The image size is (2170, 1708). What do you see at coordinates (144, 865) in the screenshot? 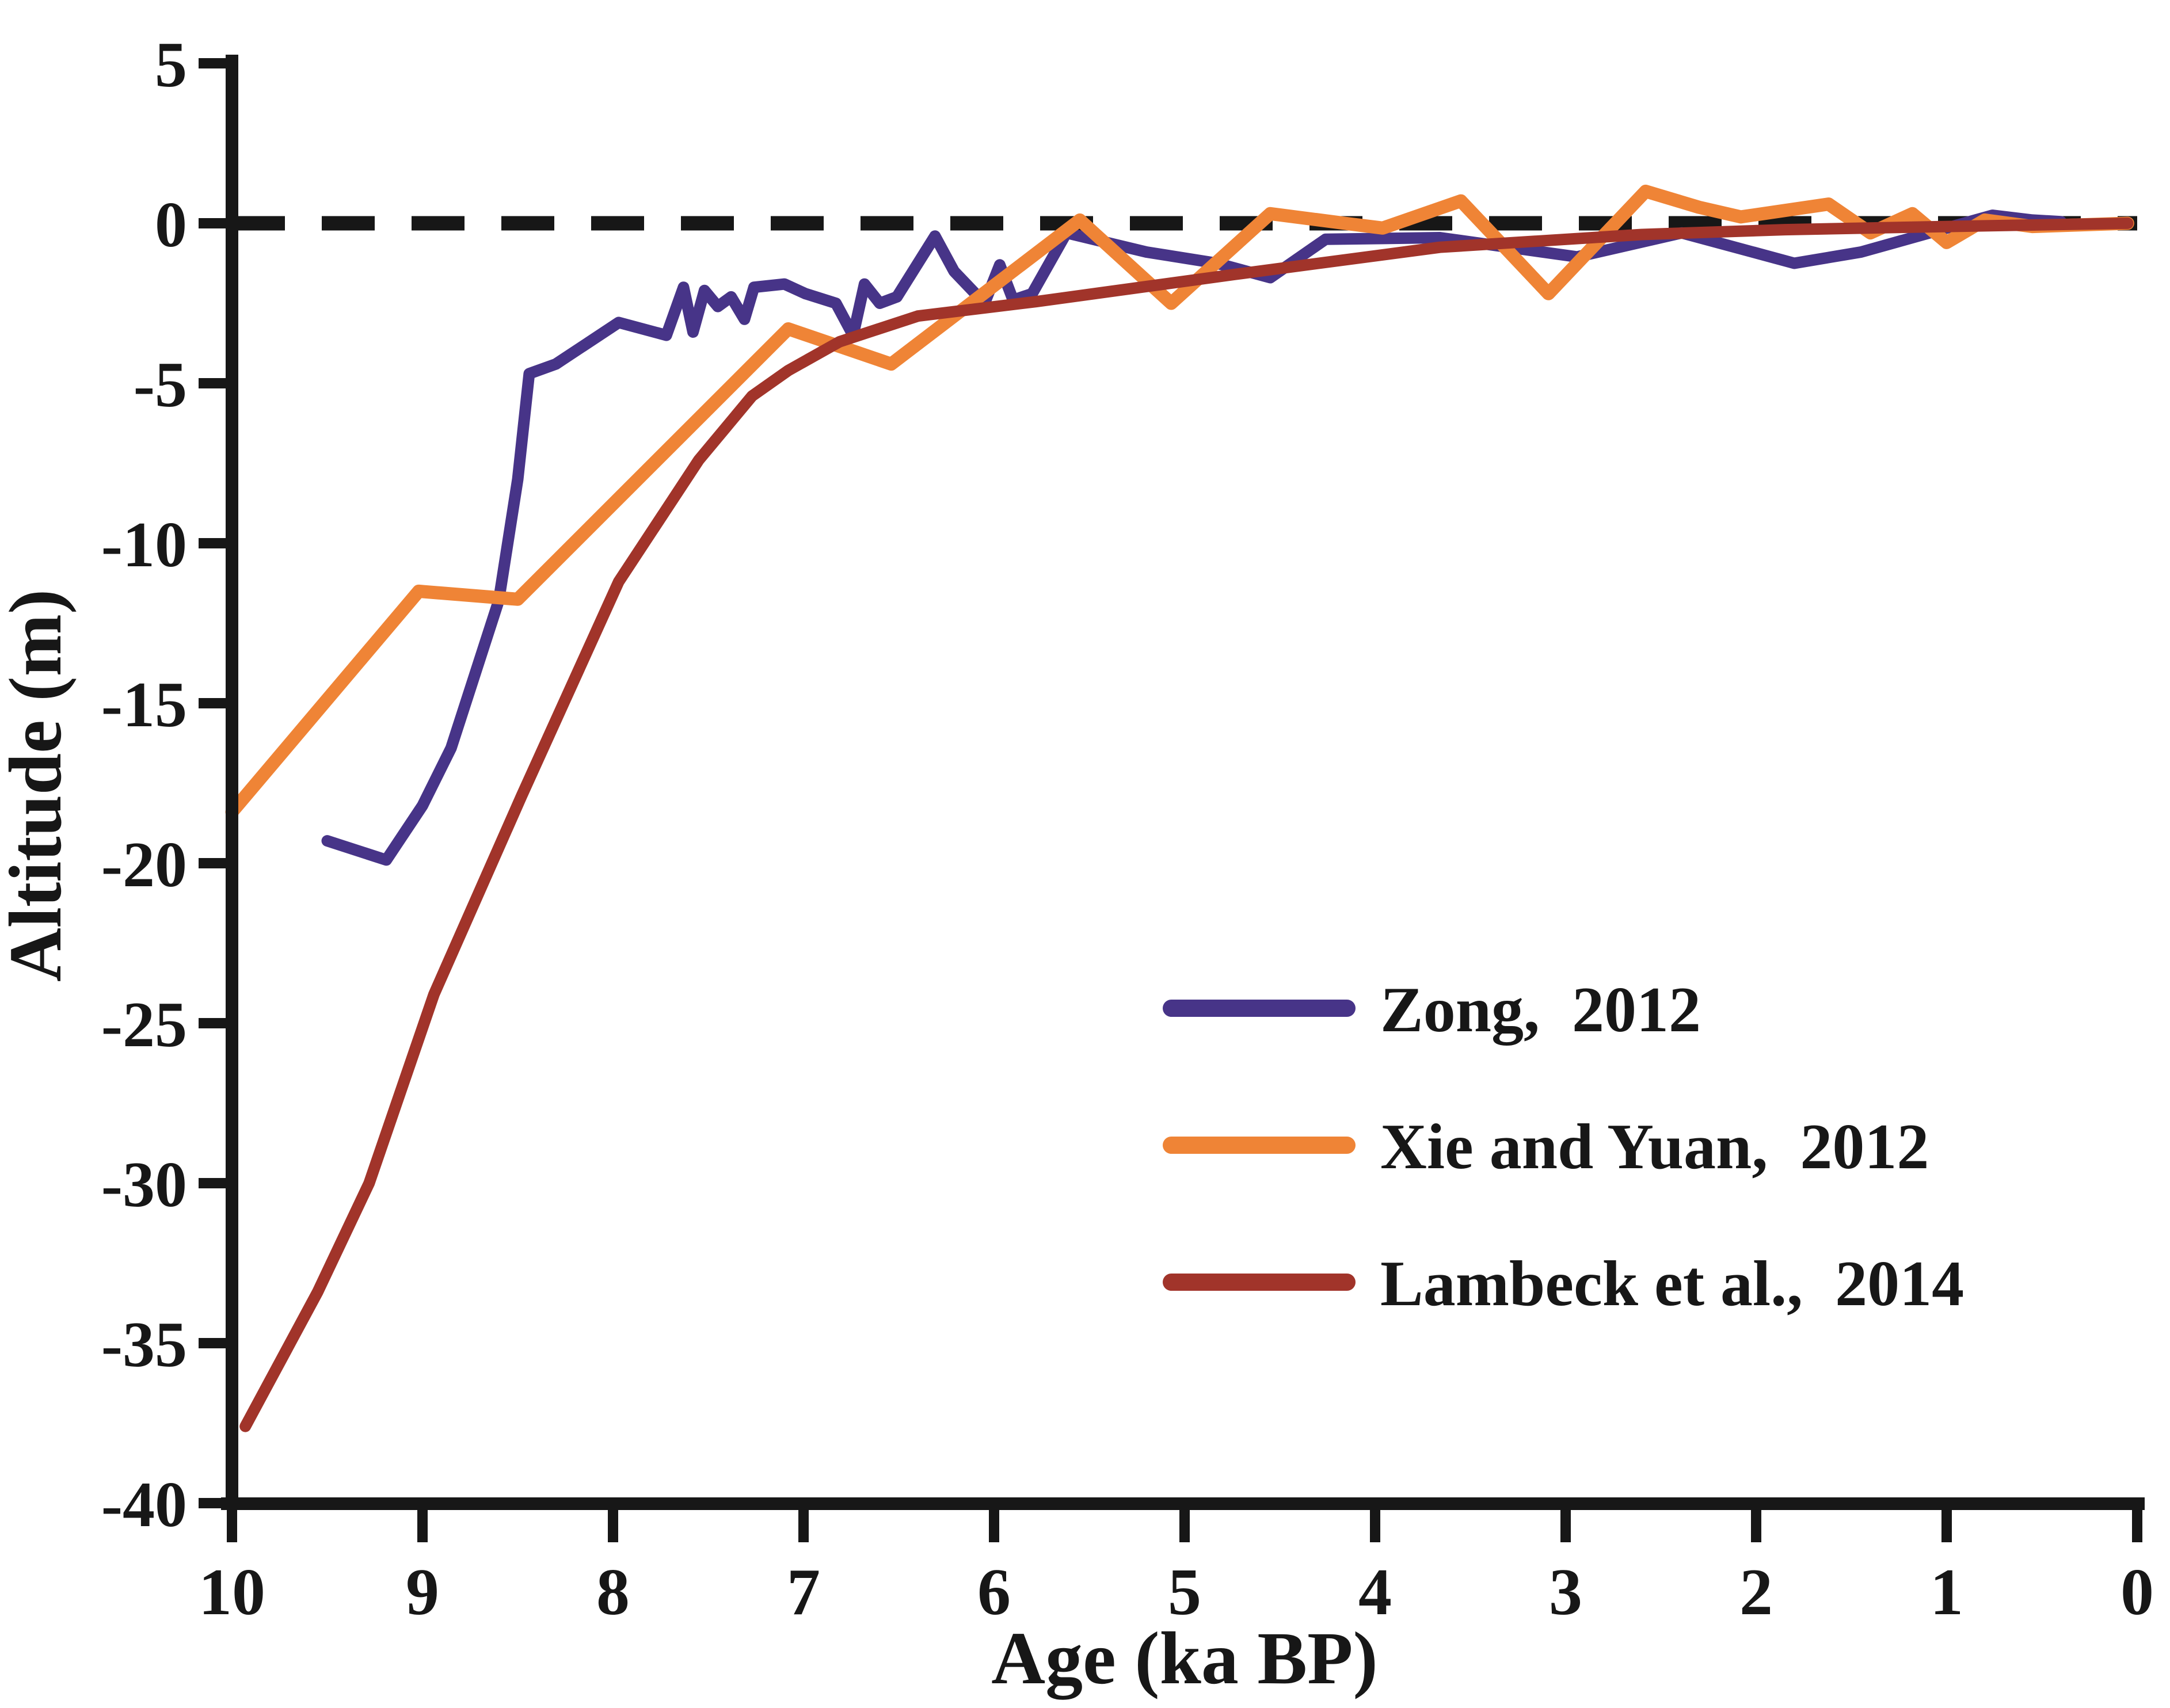
I see `y-tick-label: -20` at bounding box center [144, 865].